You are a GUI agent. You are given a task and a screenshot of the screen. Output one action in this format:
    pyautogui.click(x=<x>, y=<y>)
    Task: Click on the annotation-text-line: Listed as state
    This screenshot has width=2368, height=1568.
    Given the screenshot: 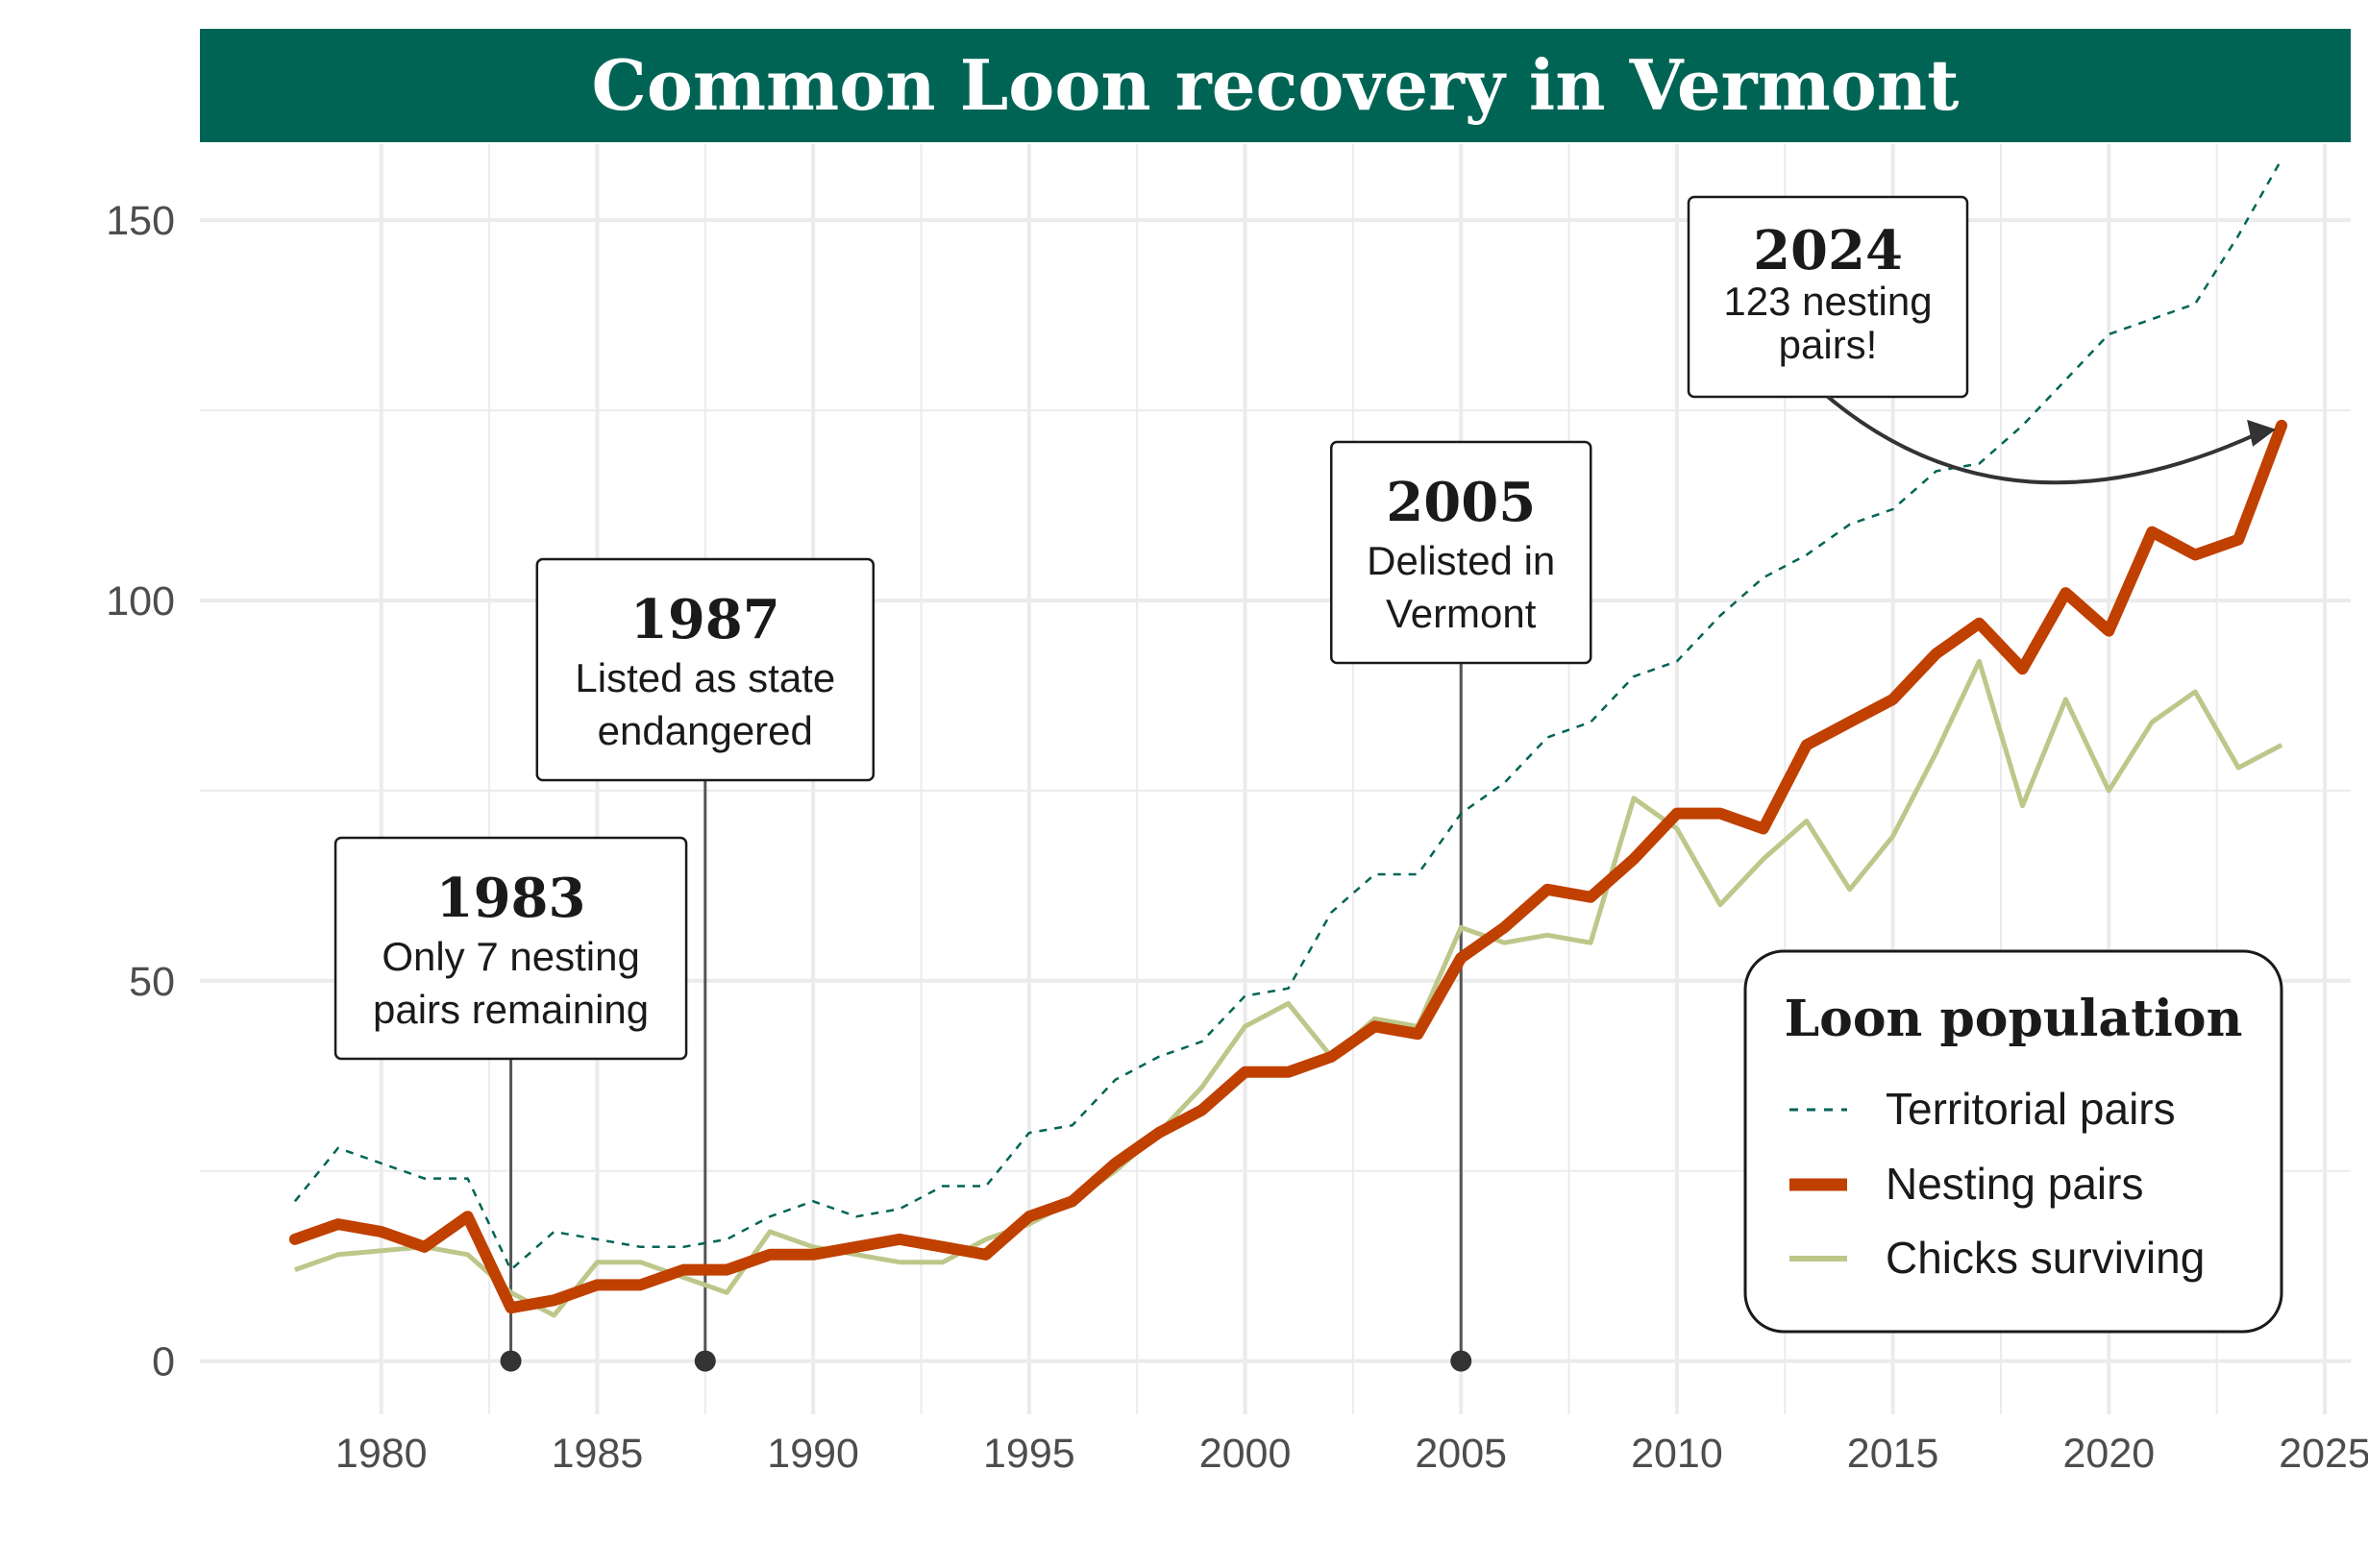 What is the action you would take?
    pyautogui.click(x=705, y=678)
    